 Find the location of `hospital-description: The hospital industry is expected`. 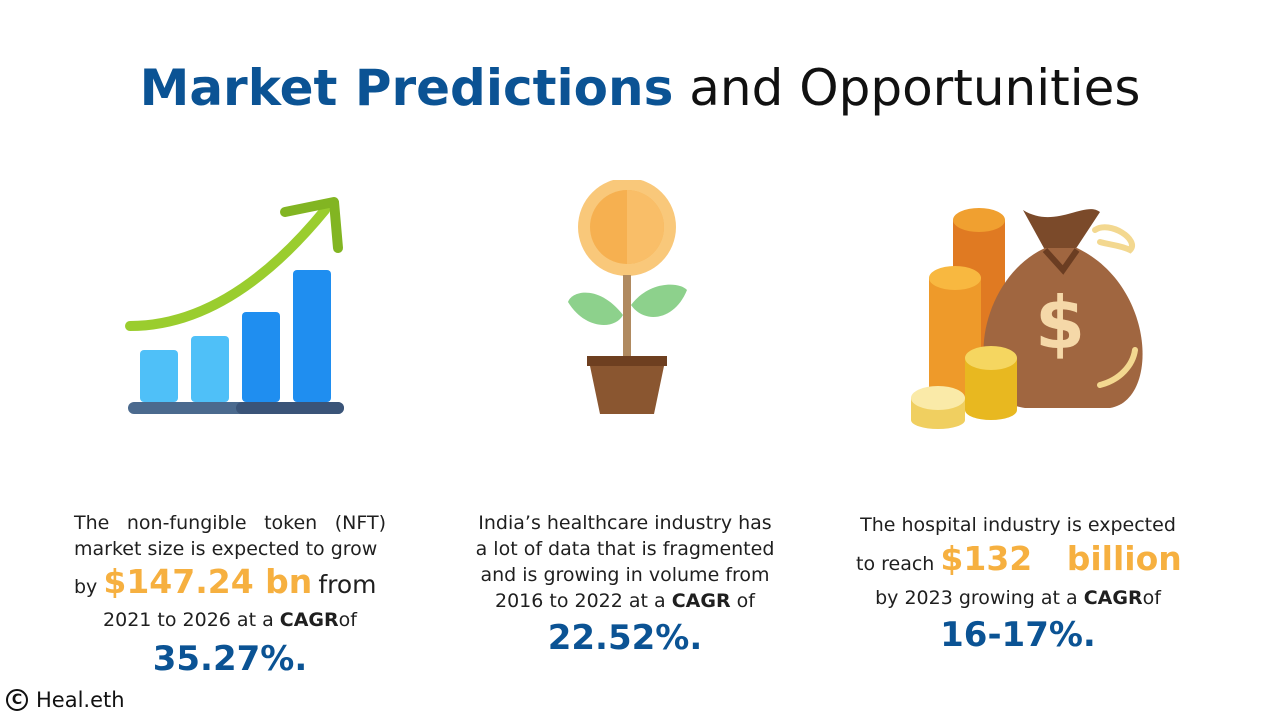

hospital-description: The hospital industry is expected is located at coordinates (1018, 525).